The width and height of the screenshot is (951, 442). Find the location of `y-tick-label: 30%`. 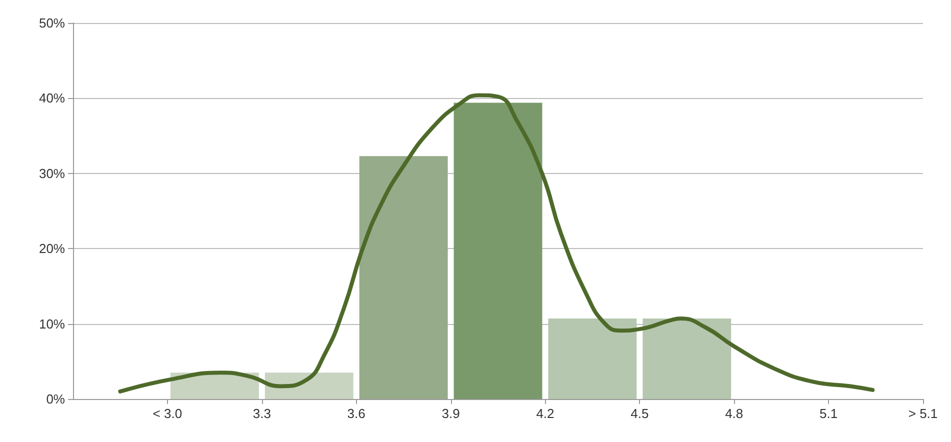

y-tick-label: 30% is located at coordinates (52, 173).